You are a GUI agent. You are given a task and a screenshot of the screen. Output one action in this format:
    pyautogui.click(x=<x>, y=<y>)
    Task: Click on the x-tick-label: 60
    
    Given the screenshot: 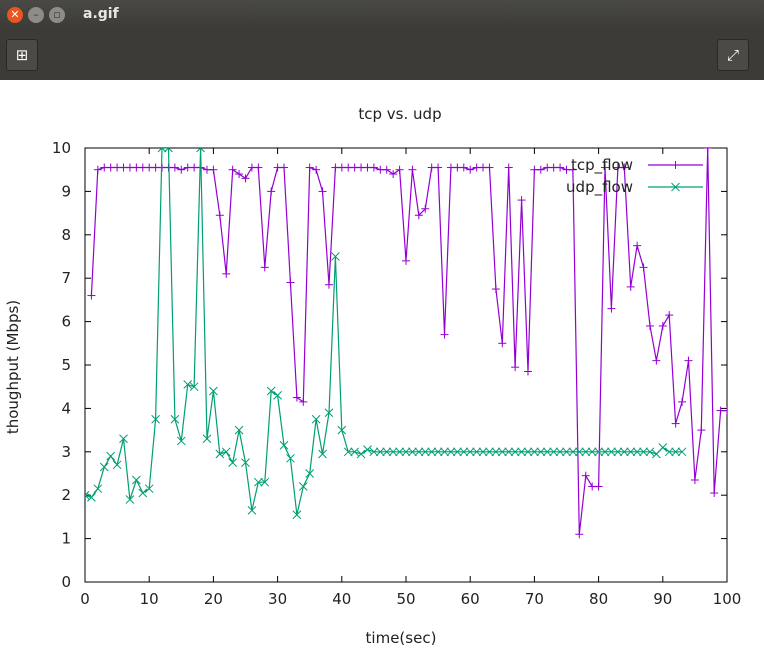 What is the action you would take?
    pyautogui.click(x=470, y=599)
    